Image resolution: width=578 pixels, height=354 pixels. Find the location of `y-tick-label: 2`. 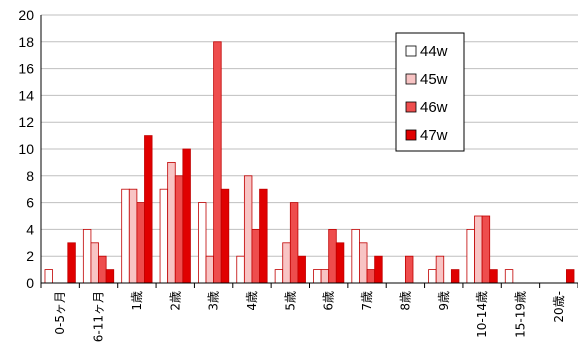

y-tick-label: 2 is located at coordinates (30, 256).